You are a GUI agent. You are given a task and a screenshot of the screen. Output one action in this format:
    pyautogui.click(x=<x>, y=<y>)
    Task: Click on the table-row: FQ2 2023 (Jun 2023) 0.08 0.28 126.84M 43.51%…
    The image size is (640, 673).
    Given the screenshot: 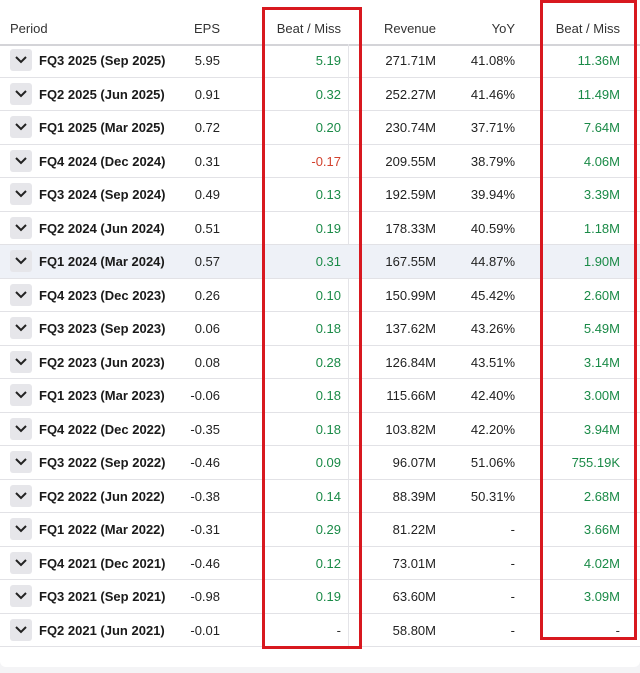 What is the action you would take?
    pyautogui.click(x=320, y=362)
    